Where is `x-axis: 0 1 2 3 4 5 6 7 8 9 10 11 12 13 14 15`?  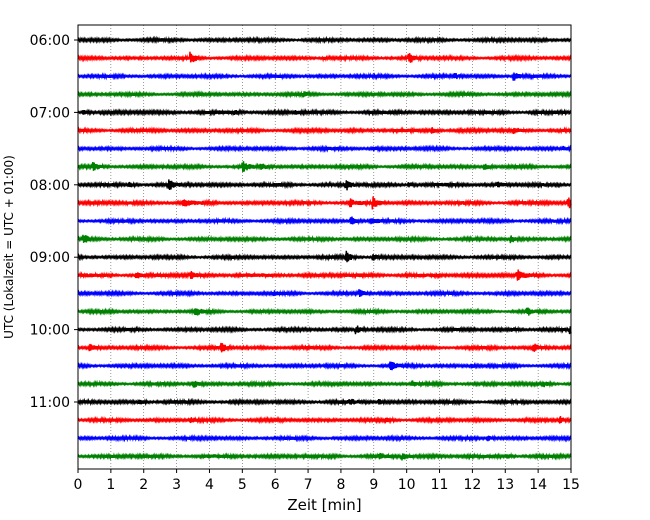 x-axis: 0 1 2 3 4 5 6 7 8 9 10 11 12 13 14 15 is located at coordinates (327, 481).